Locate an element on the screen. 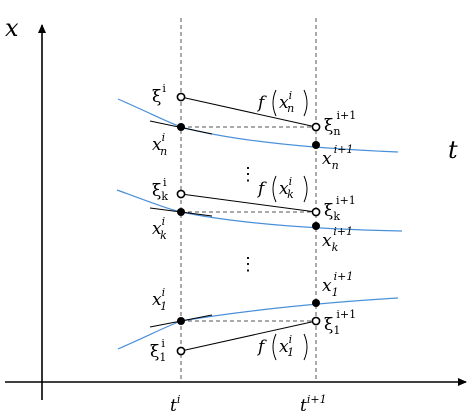 Image resolution: width=474 pixels, height=420 pixels. ellipsis-lower: ⋮ is located at coordinates (248, 264).